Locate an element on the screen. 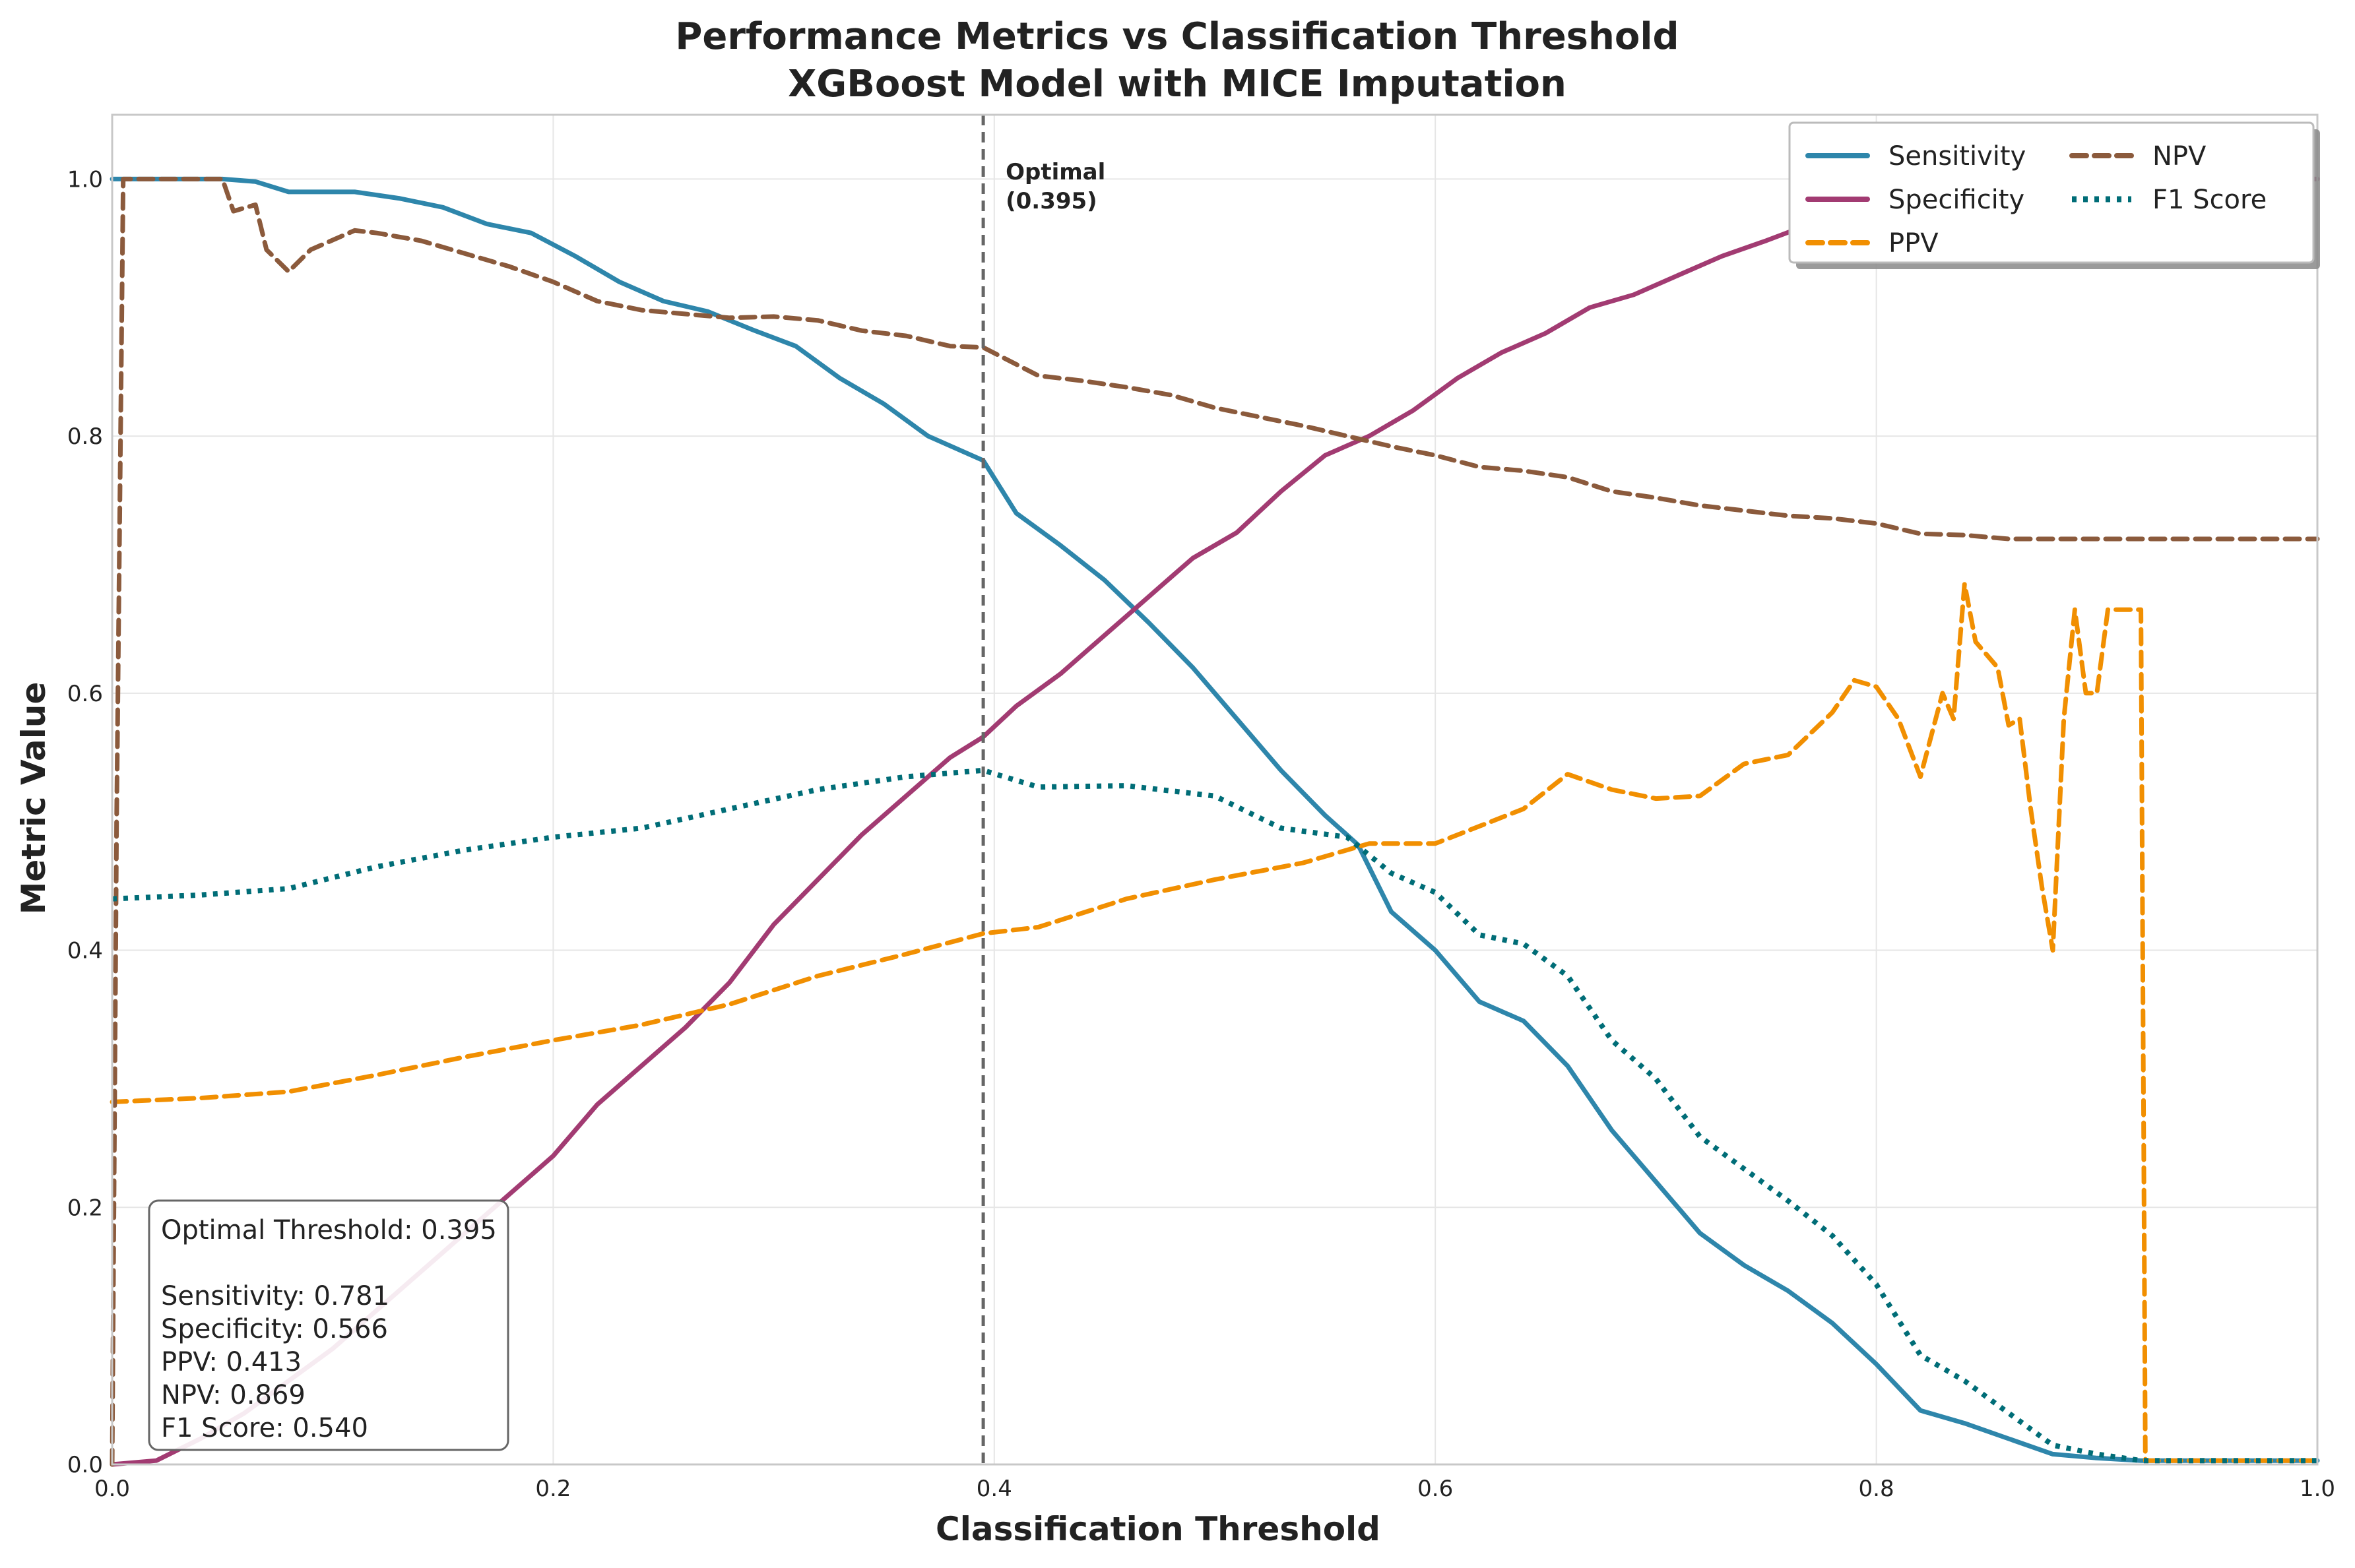 The height and width of the screenshot is (1568, 2355). y-tick-label: 0.4 is located at coordinates (85, 951).